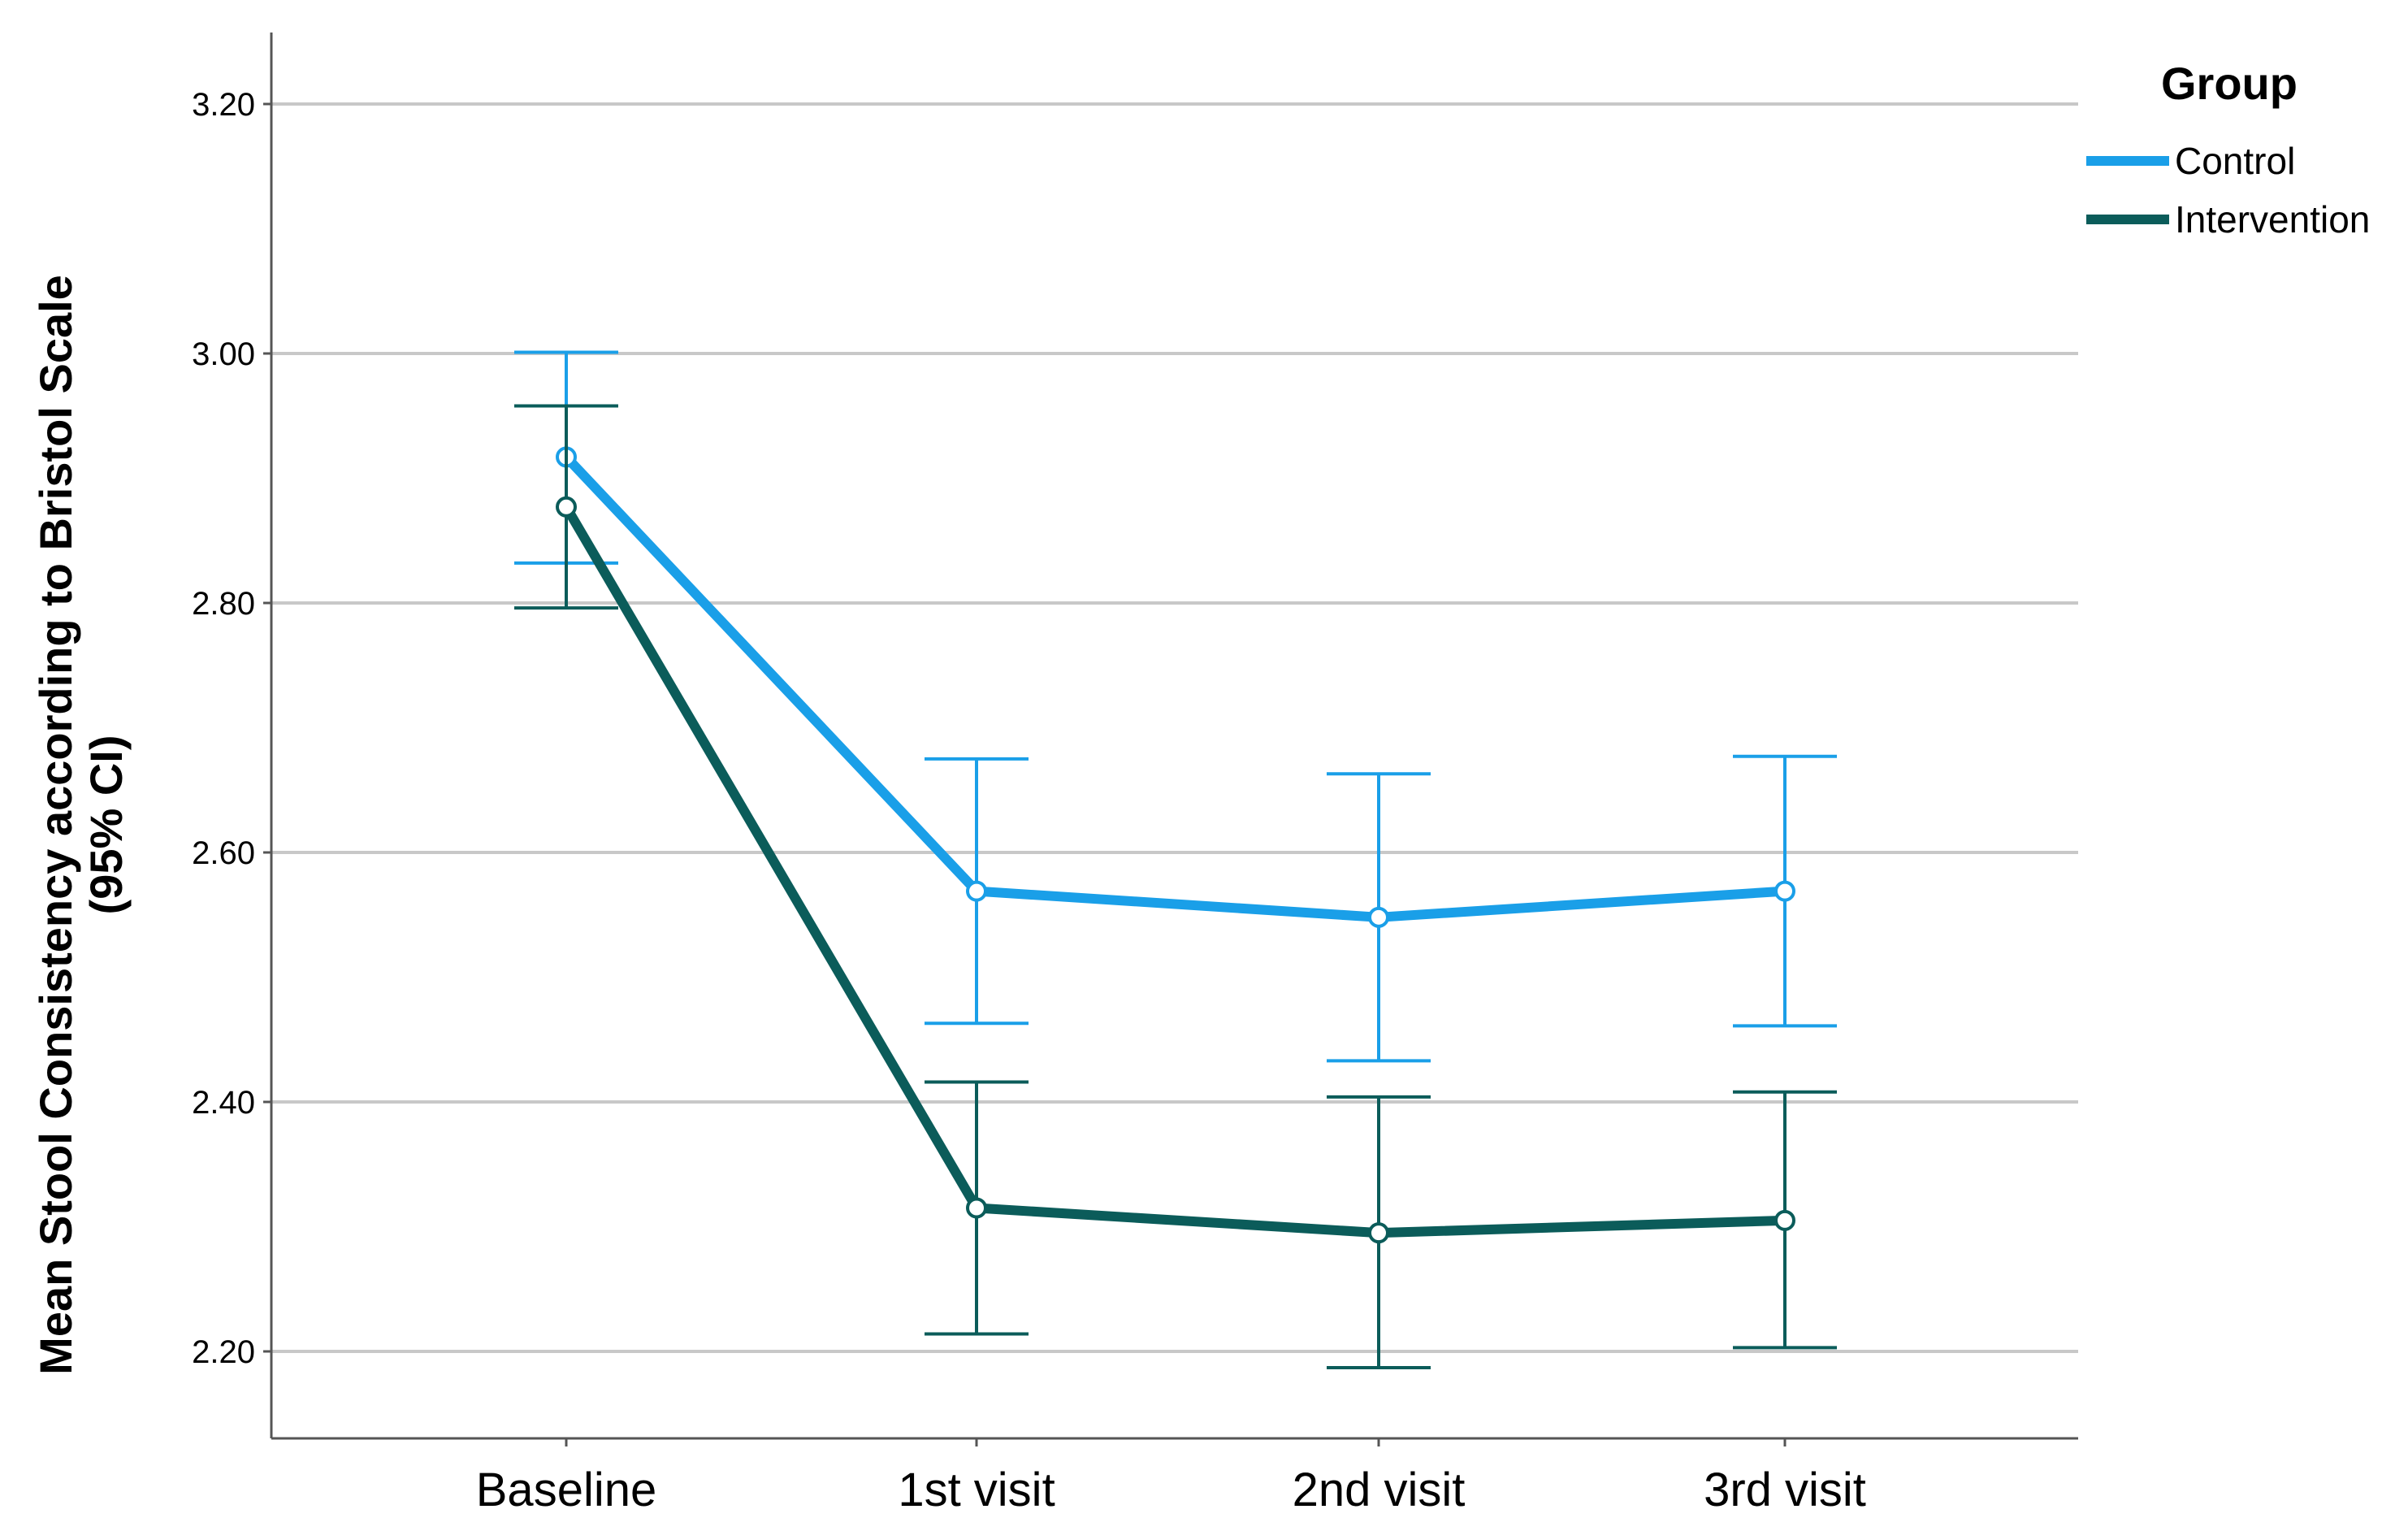  Describe the element at coordinates (223, 1103) in the screenshot. I see `y-tick-label: 2.40` at that location.